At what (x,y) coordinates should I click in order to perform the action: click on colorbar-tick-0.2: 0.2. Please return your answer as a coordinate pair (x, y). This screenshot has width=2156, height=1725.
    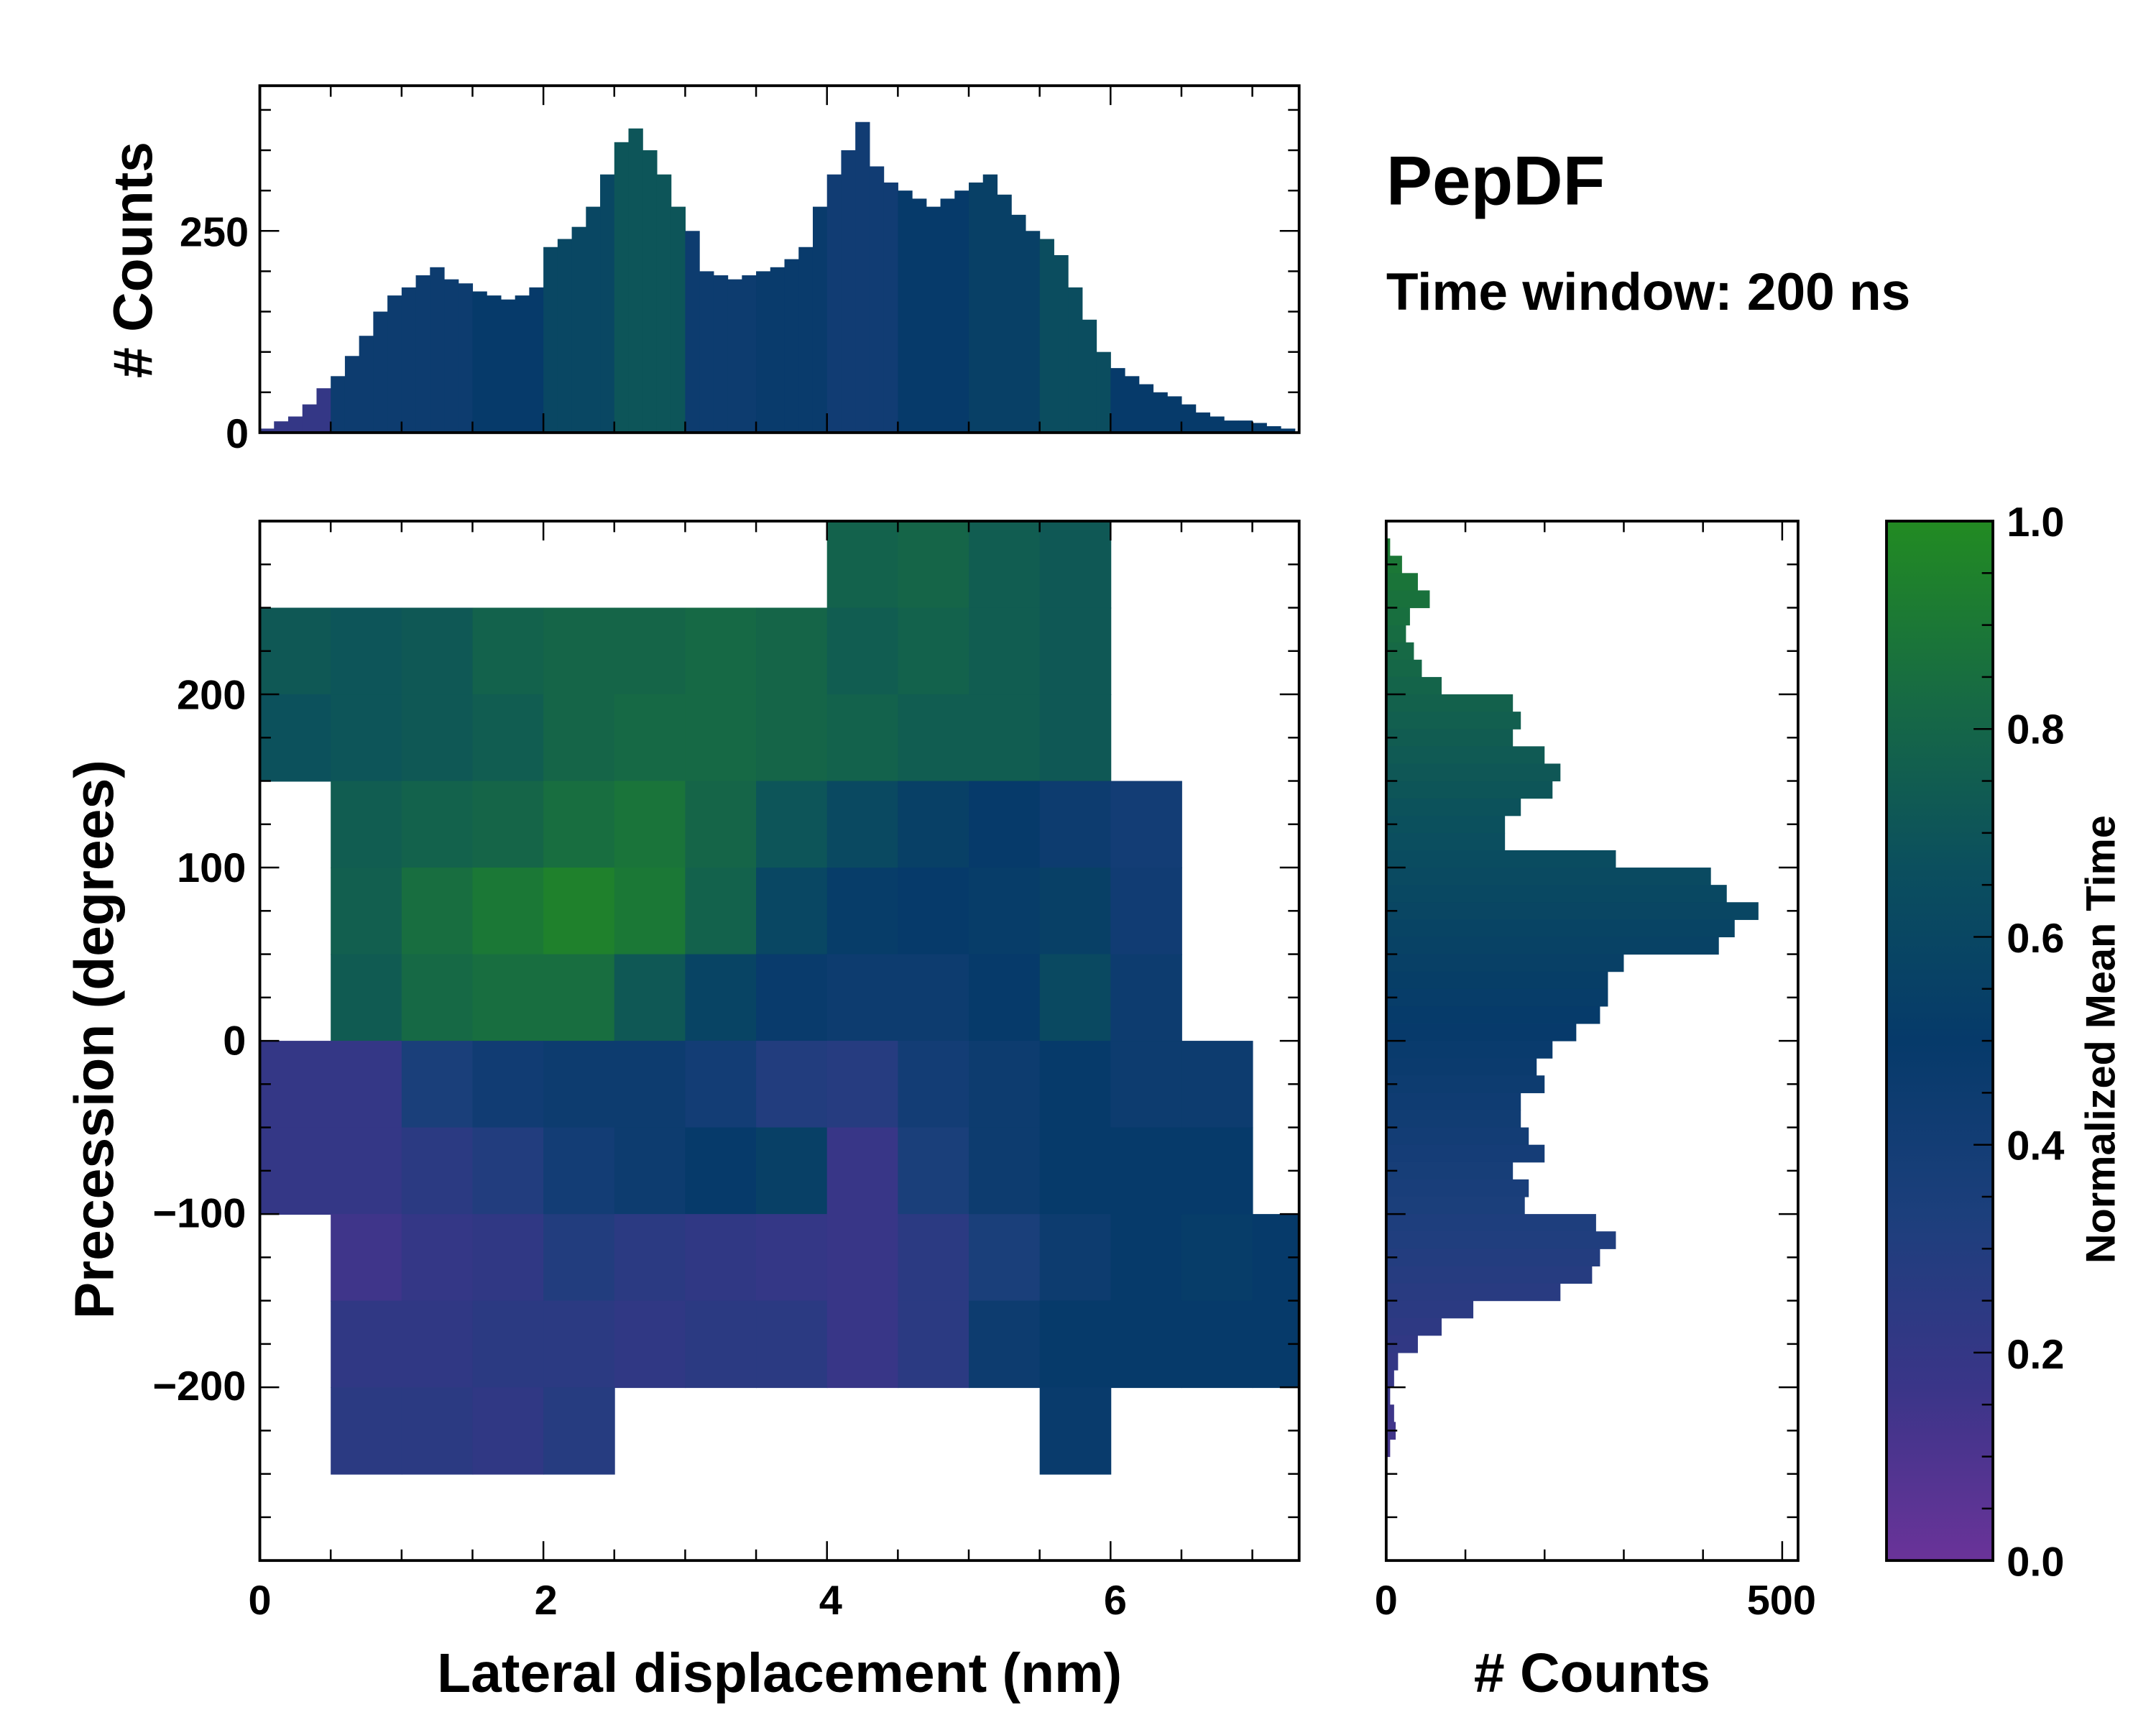
    Looking at the image, I should click on (2036, 1355).